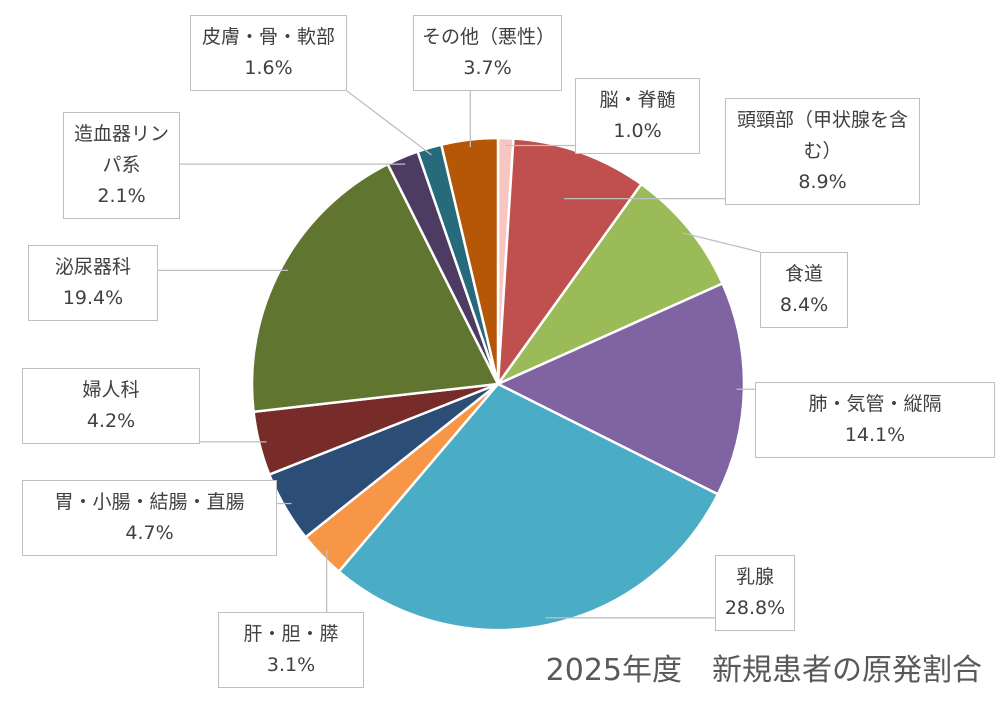 The width and height of the screenshot is (1000, 701). I want to click on category-label: 乳腺, so click(754, 577).